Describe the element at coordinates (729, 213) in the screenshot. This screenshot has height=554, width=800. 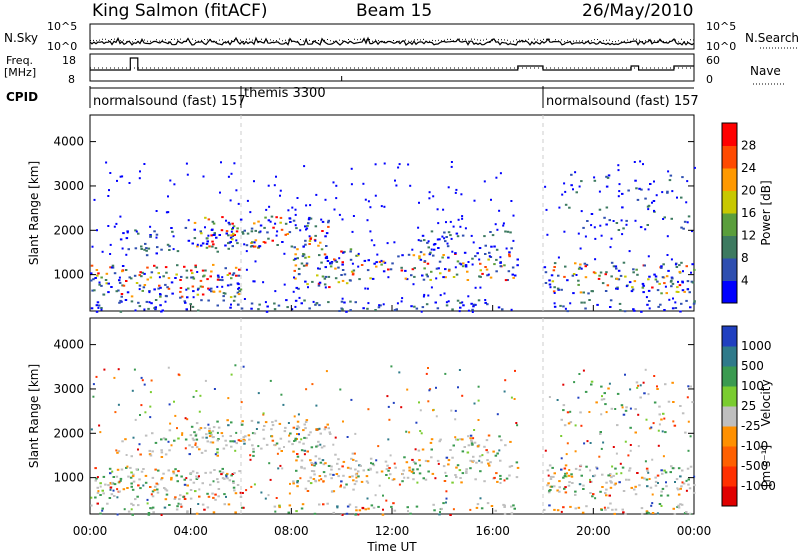
I see `colorbar-frame` at that location.